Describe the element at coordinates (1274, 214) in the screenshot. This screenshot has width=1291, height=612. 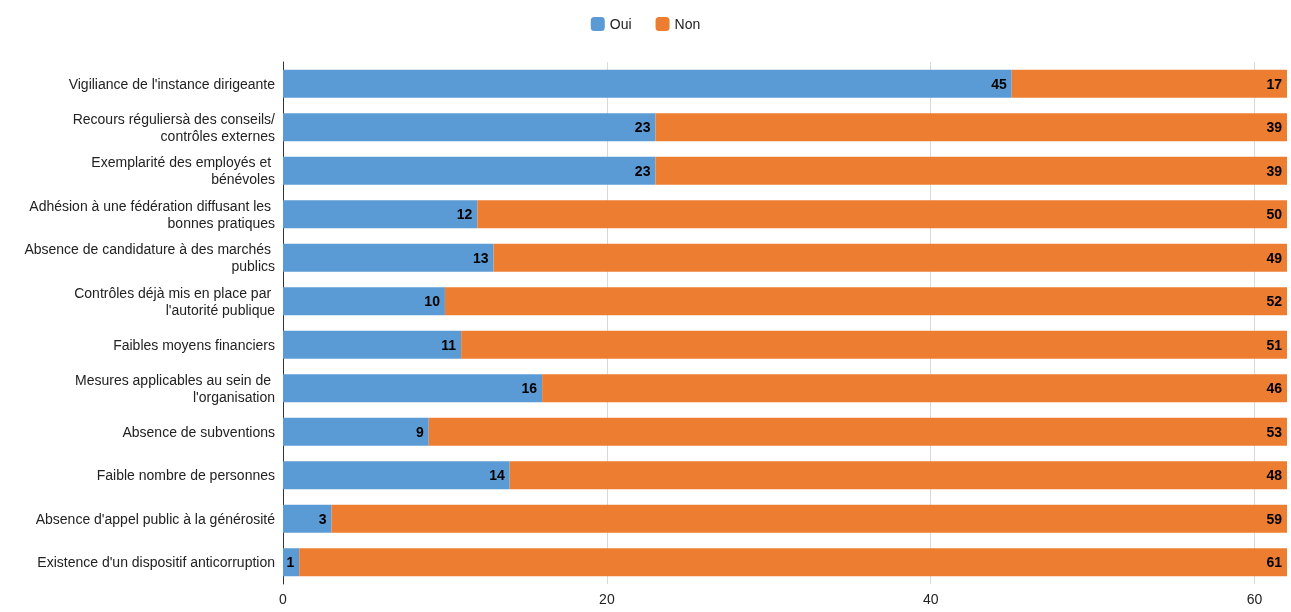
I see `data-label: 50` at that location.